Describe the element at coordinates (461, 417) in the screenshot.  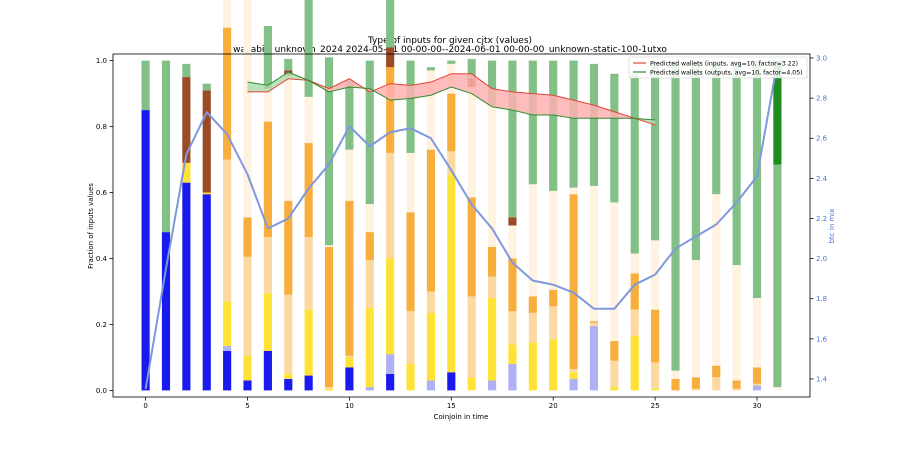
I see `x-axis-label: Coinjoin in time` at that location.